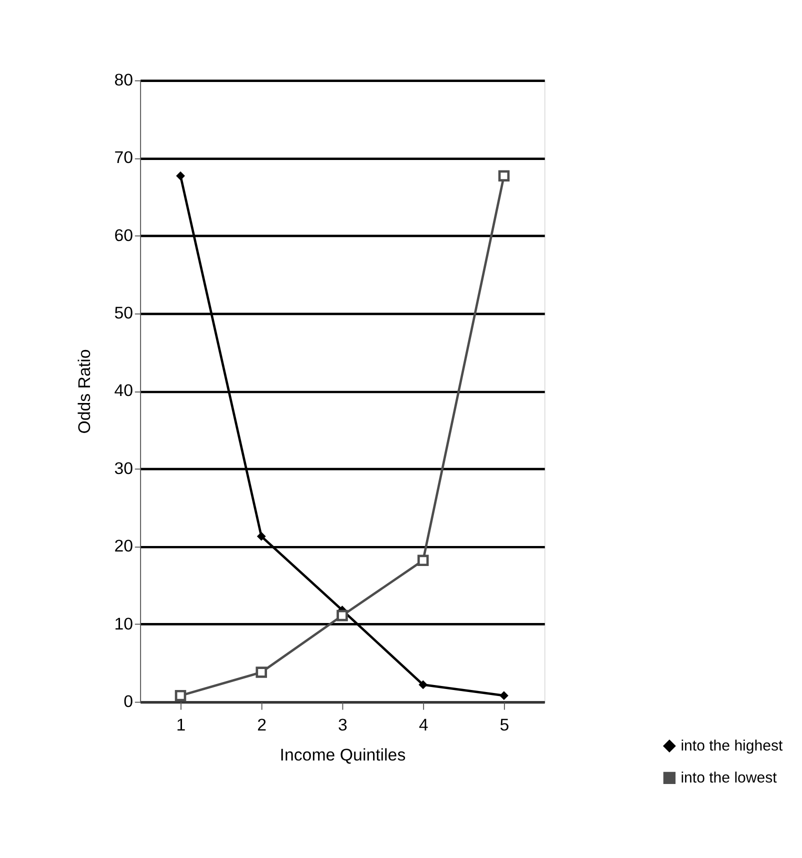  I want to click on y-axis-title: Odds Ratio, so click(84, 391).